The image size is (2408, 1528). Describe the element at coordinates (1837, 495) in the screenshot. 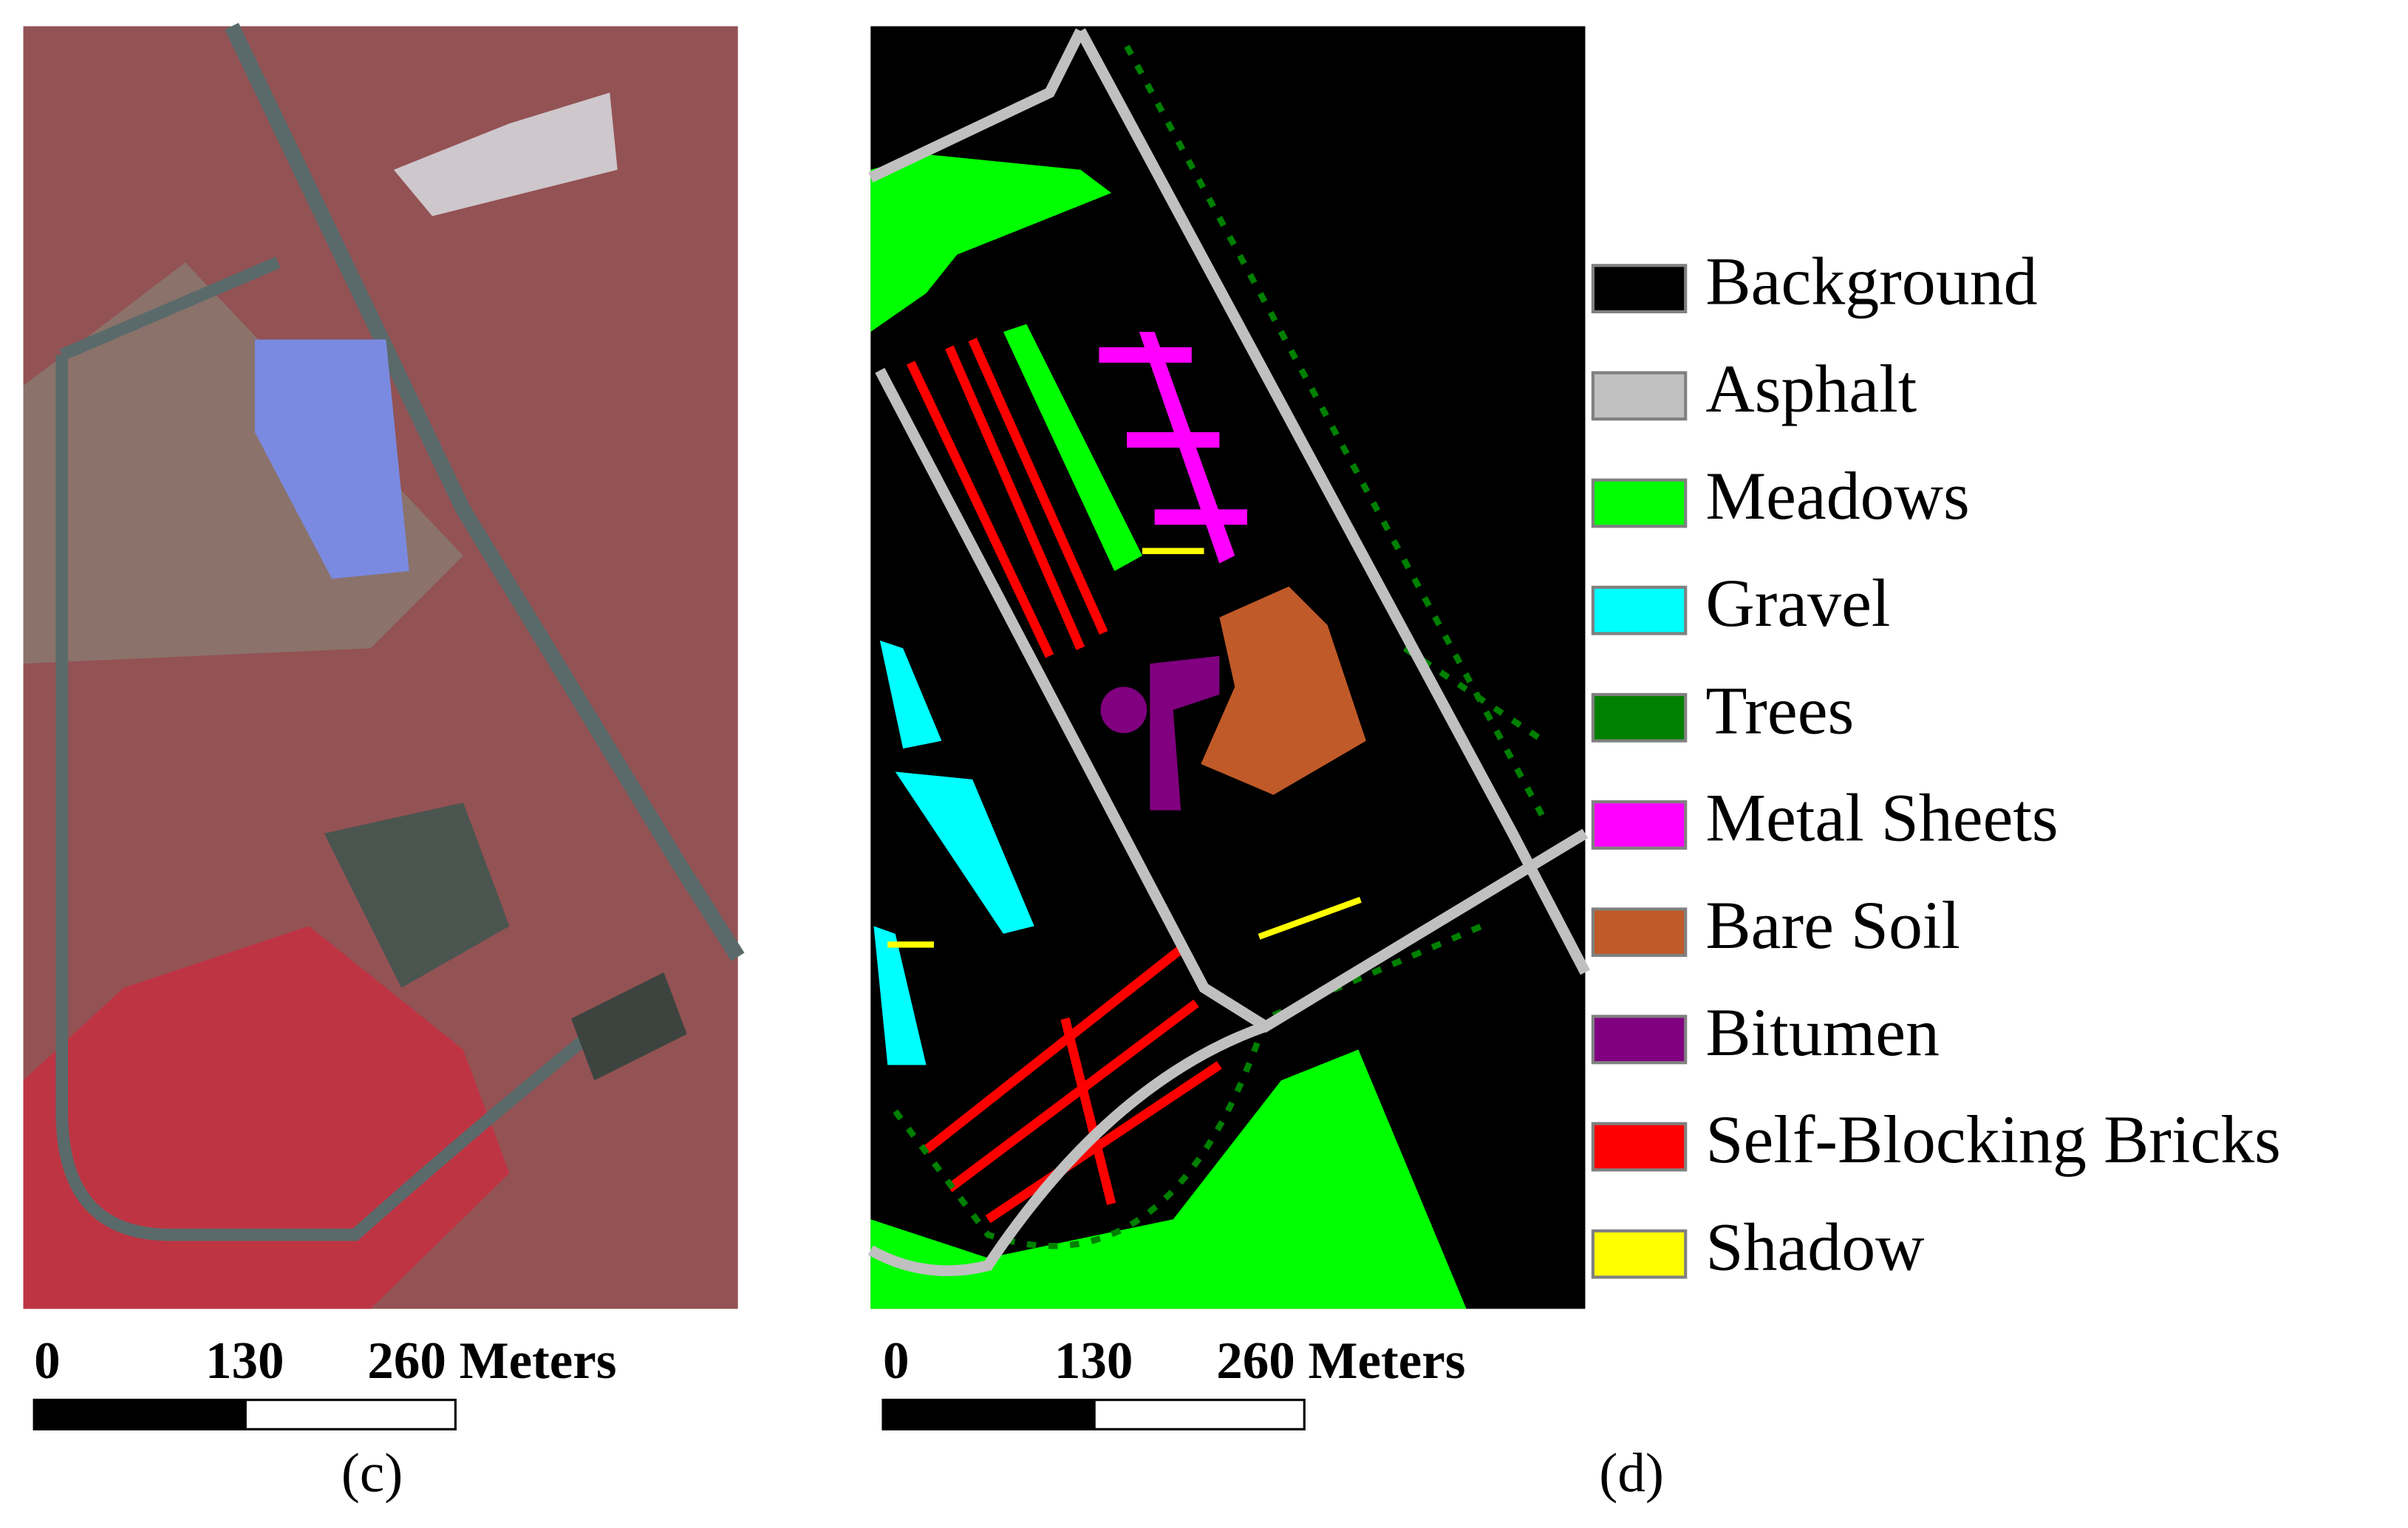

I see `legend-label: Meadows` at that location.